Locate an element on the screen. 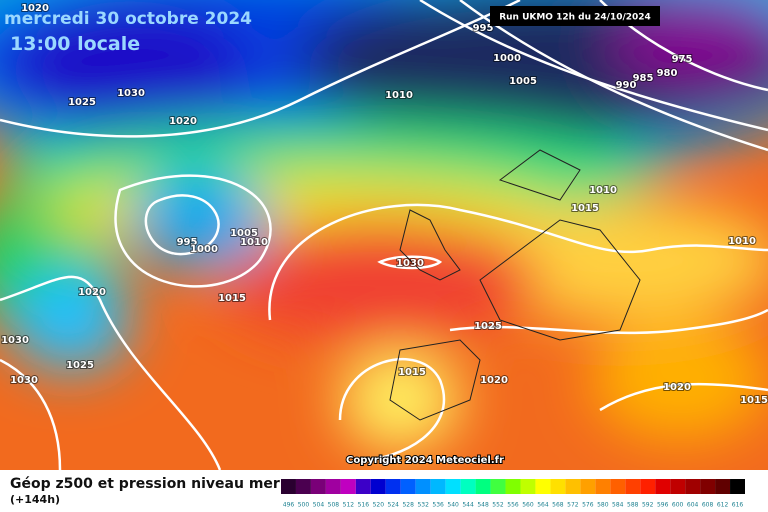 This screenshot has width=768, height=512. isobar-label: 995 is located at coordinates (187, 242).